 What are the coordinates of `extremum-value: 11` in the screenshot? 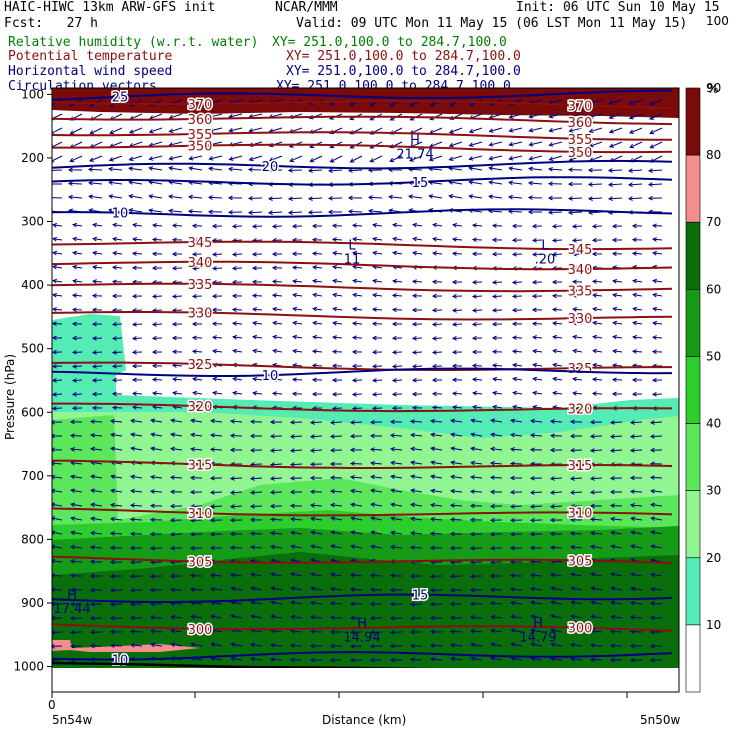 It's located at (352, 259).